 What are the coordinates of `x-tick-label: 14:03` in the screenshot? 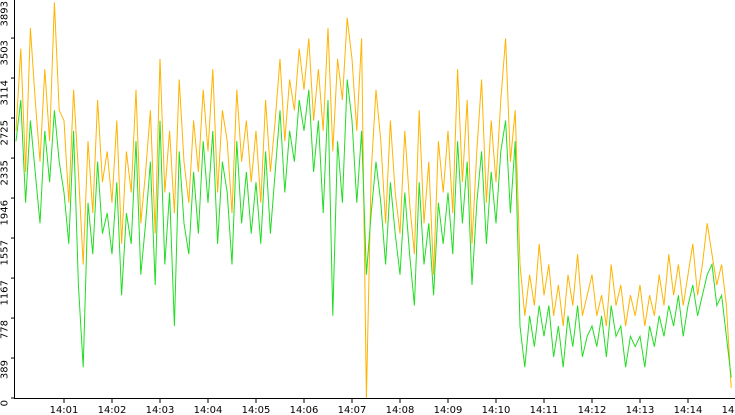 It's located at (160, 410).